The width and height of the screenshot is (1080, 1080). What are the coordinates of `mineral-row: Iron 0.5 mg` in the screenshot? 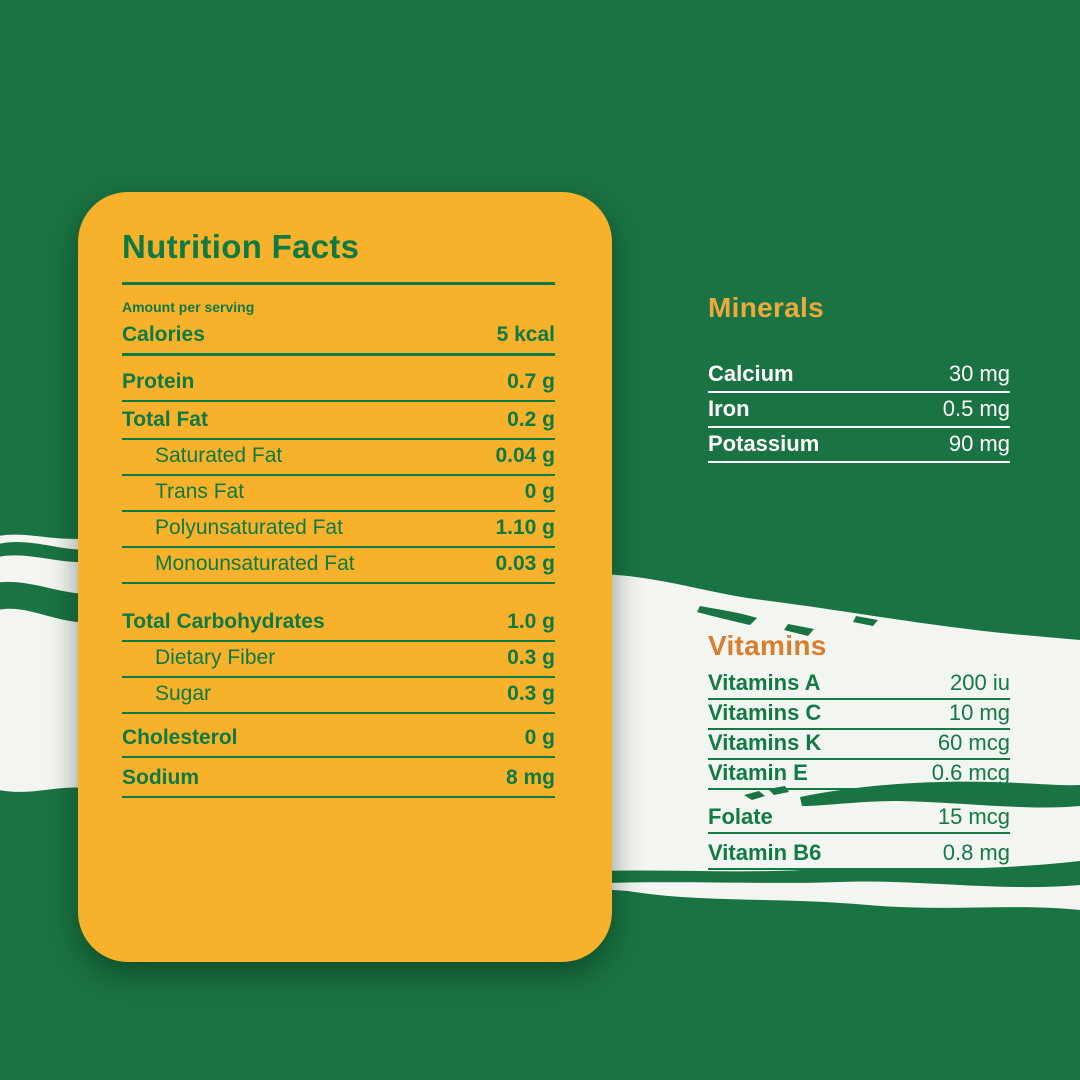 It's located at (859, 410).